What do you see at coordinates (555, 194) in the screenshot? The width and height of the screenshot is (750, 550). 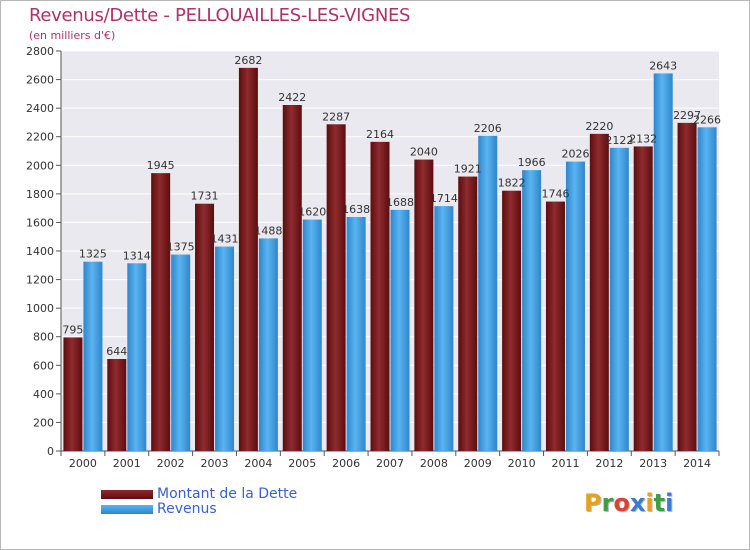 I see `data-label-debt: 1746` at bounding box center [555, 194].